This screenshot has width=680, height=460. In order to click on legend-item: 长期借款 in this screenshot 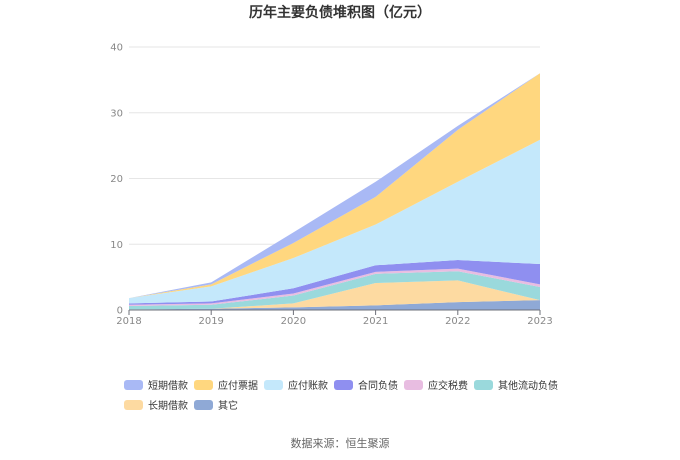, I will do `click(156, 405)`.